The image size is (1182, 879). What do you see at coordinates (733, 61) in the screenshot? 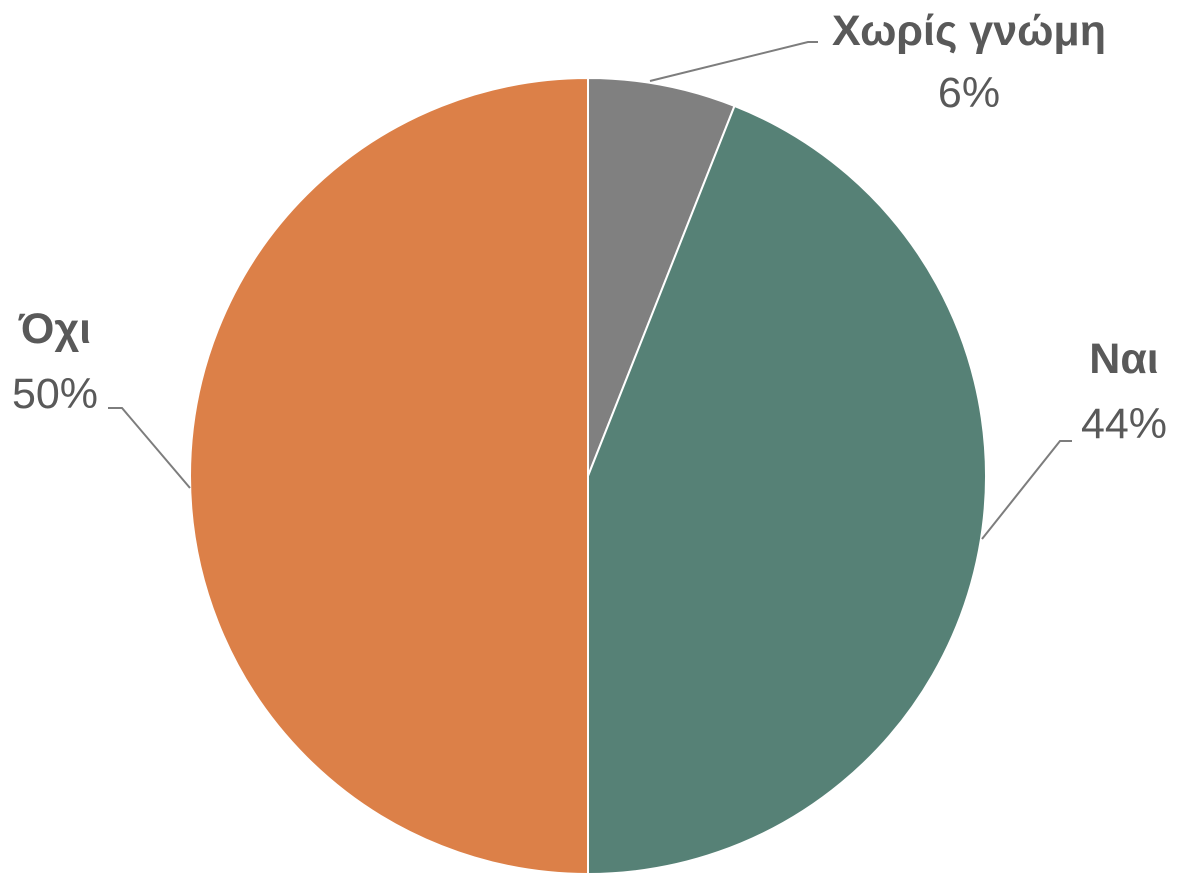
I see `leader-line-no-opinion` at bounding box center [733, 61].